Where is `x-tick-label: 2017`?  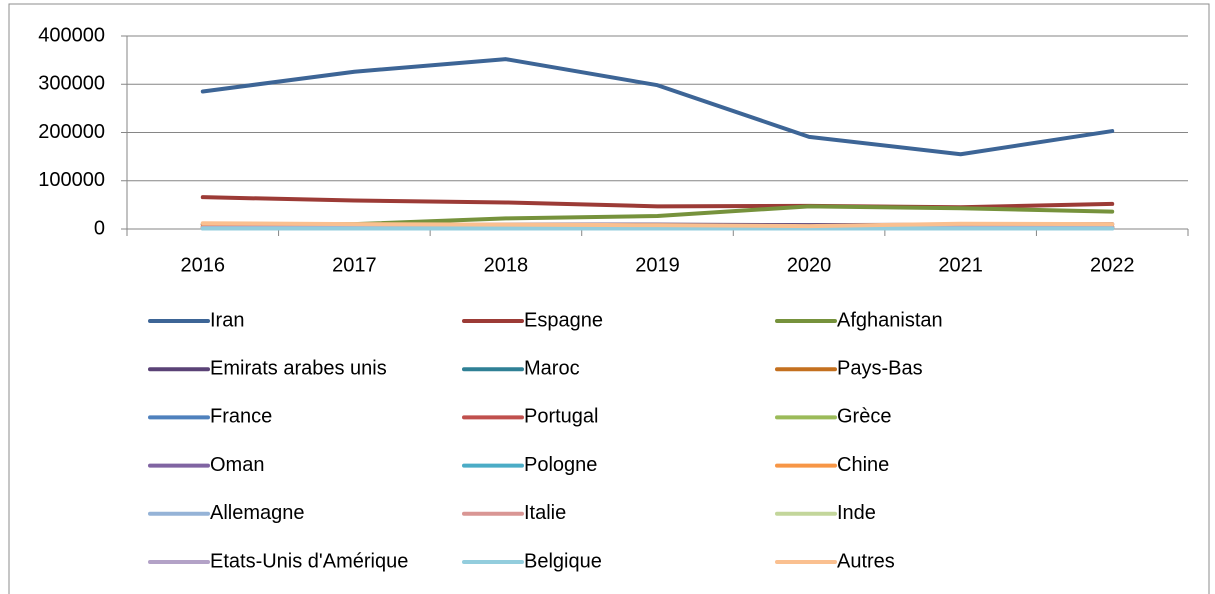
x-tick-label: 2017 is located at coordinates (354, 265).